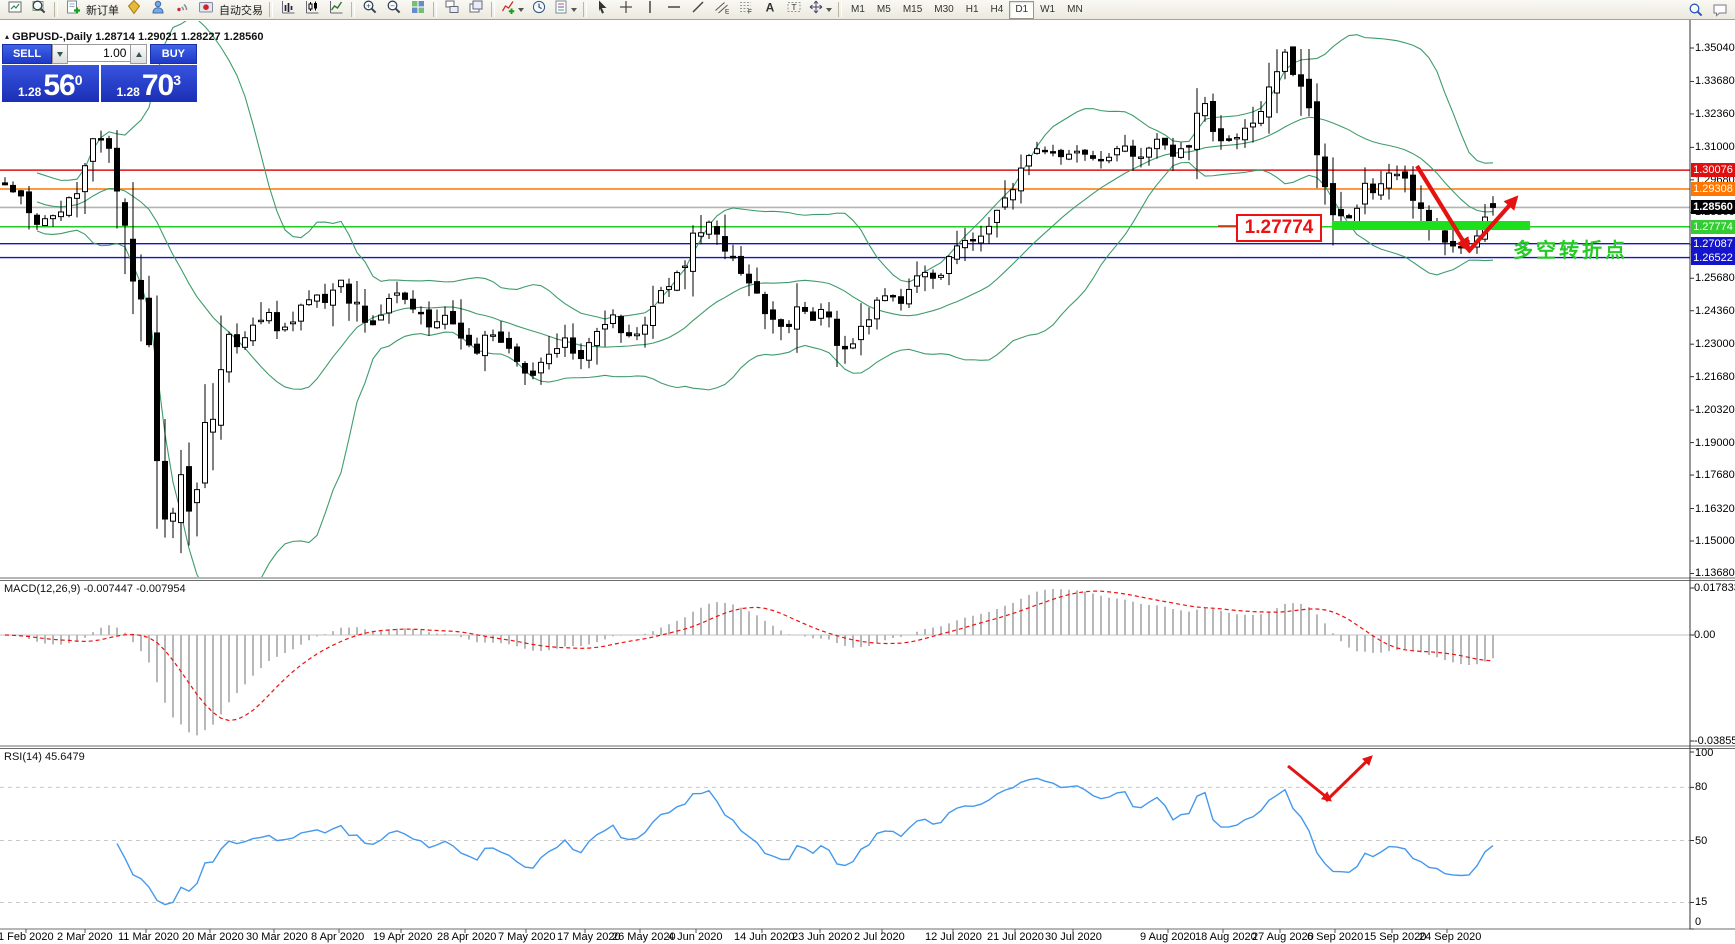 Image resolution: width=1735 pixels, height=944 pixels. I want to click on candlestick-chart-button, so click(312, 10).